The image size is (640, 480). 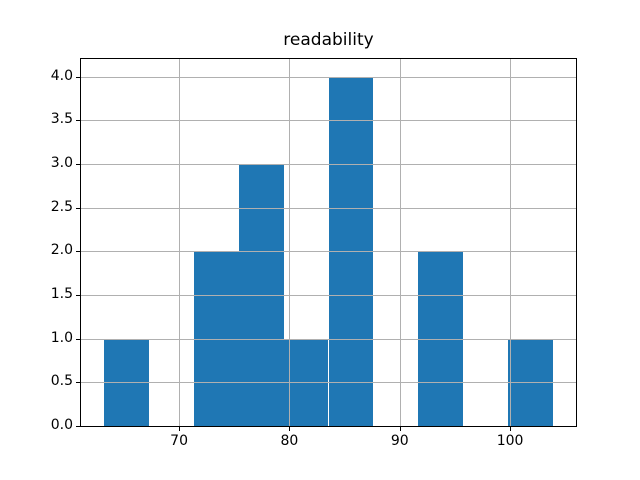 I want to click on y-tick-label: 2.0, so click(x=61, y=250).